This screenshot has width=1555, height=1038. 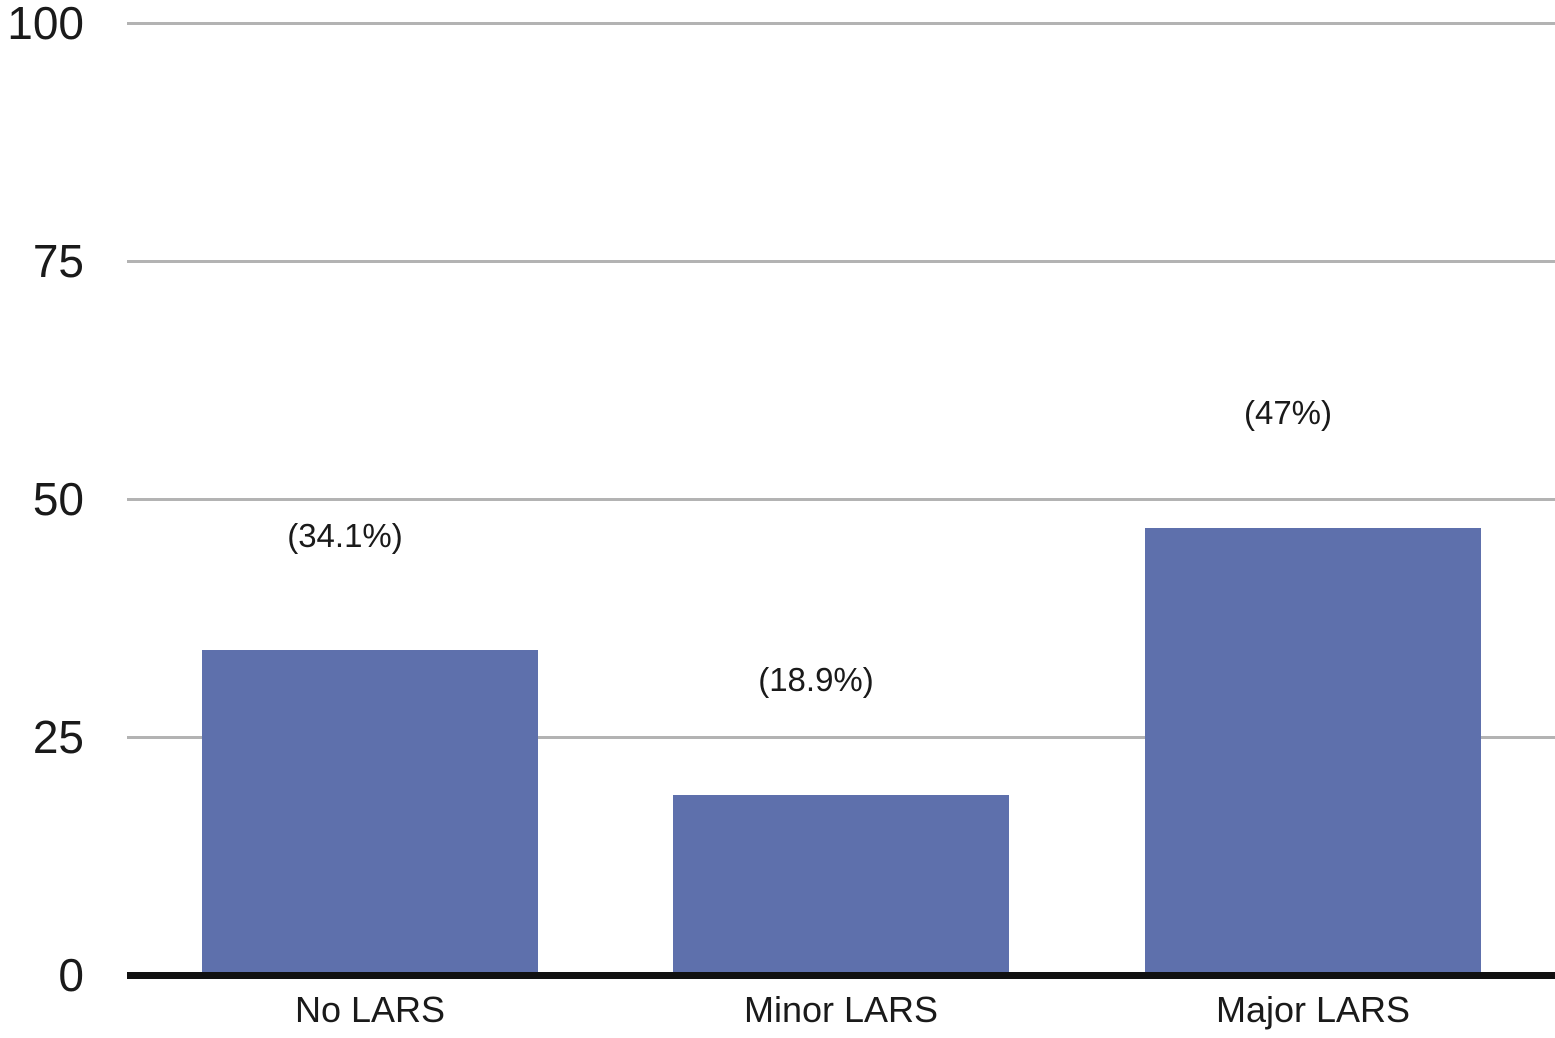 What do you see at coordinates (45, 24) in the screenshot?
I see `y-tick-label-100: 100` at bounding box center [45, 24].